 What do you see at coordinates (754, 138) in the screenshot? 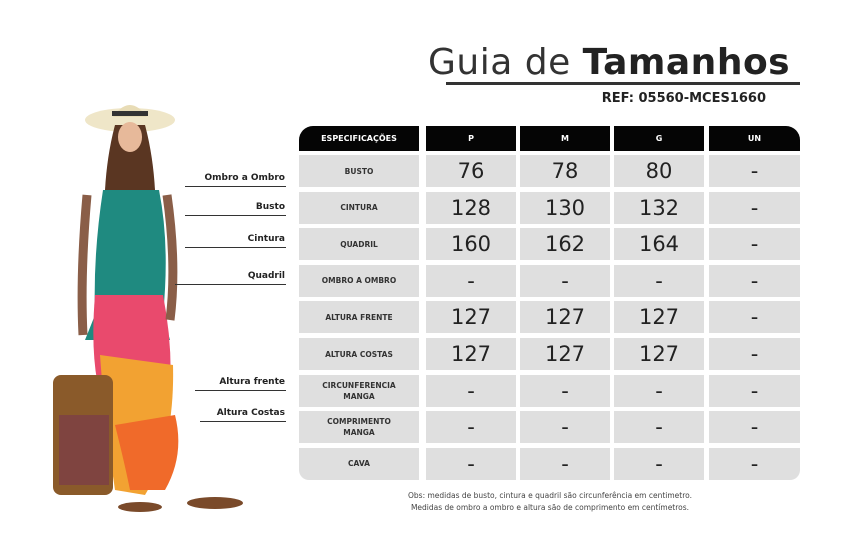
I see `column-header: UN` at bounding box center [754, 138].